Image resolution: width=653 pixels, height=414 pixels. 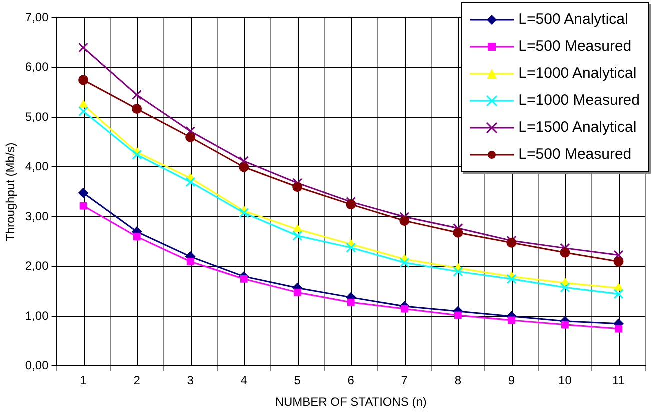 What do you see at coordinates (577, 127) in the screenshot?
I see `legend-label: L=1500 Analytical` at bounding box center [577, 127].